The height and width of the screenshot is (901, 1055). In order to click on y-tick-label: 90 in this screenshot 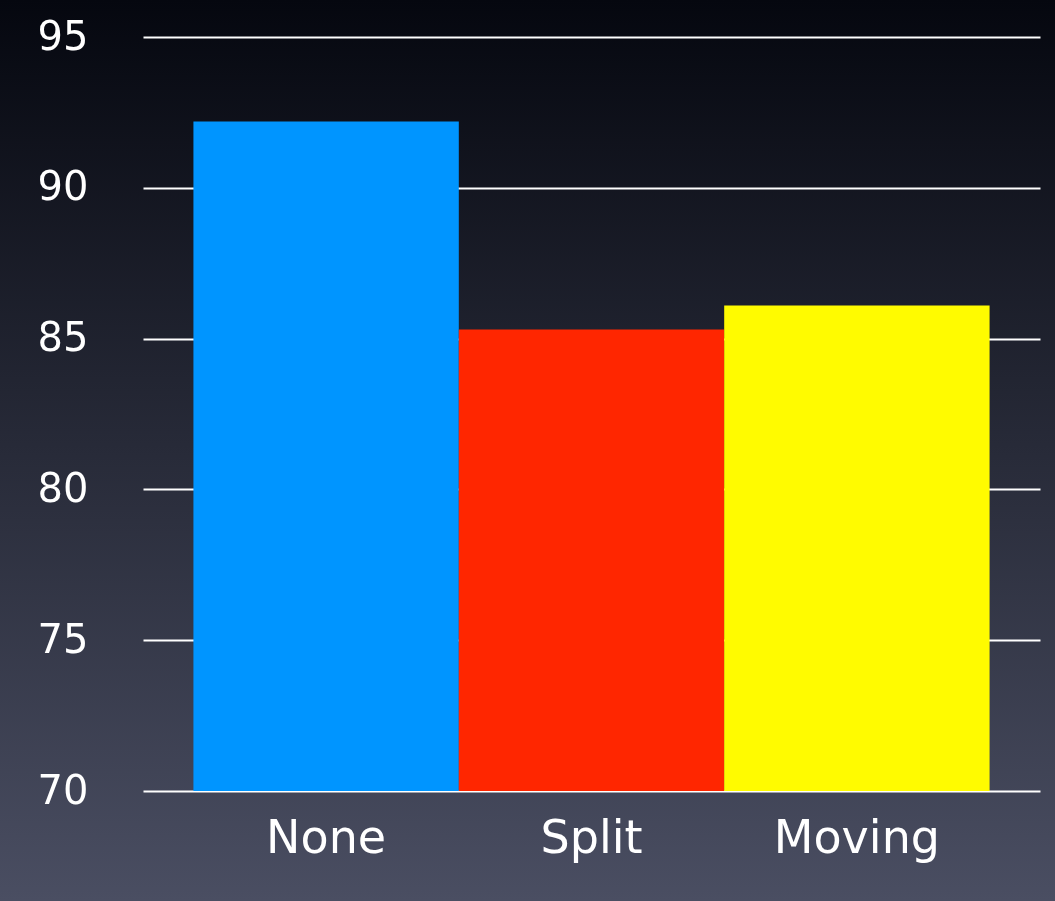, I will do `click(63, 186)`.